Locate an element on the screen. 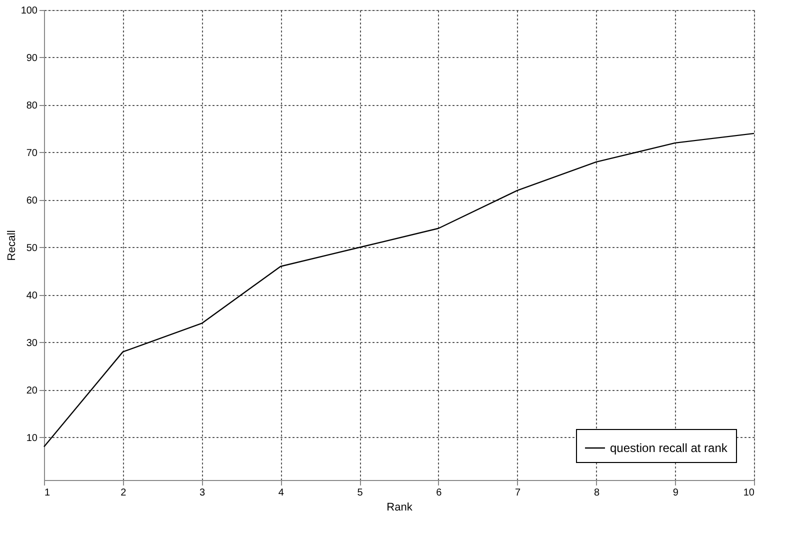  y-tick-label: 60 is located at coordinates (32, 200).